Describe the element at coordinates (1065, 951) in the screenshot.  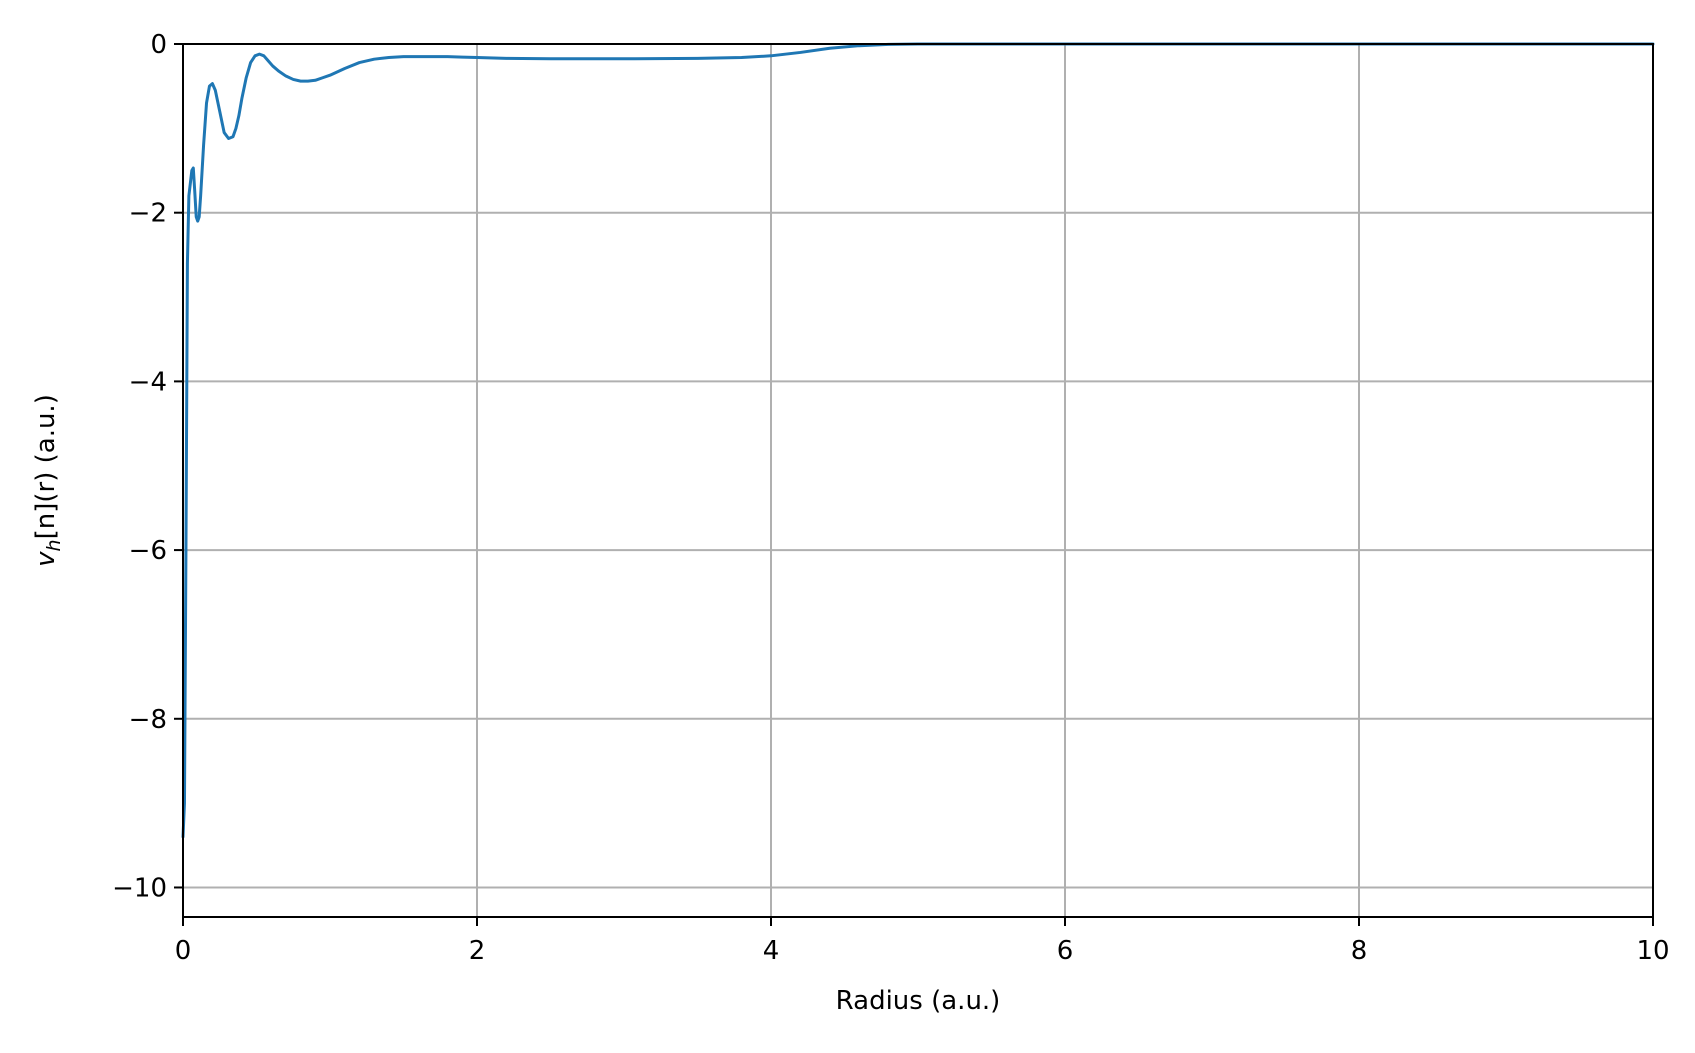
I see `x-tick-label: 6` at that location.